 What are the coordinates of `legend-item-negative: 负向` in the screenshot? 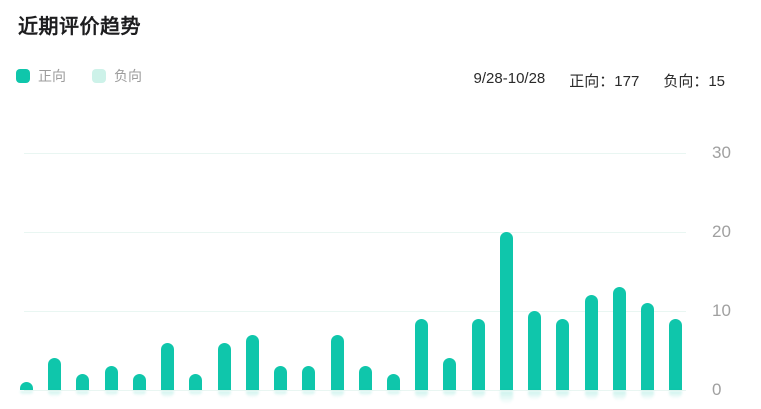 It's located at (117, 76).